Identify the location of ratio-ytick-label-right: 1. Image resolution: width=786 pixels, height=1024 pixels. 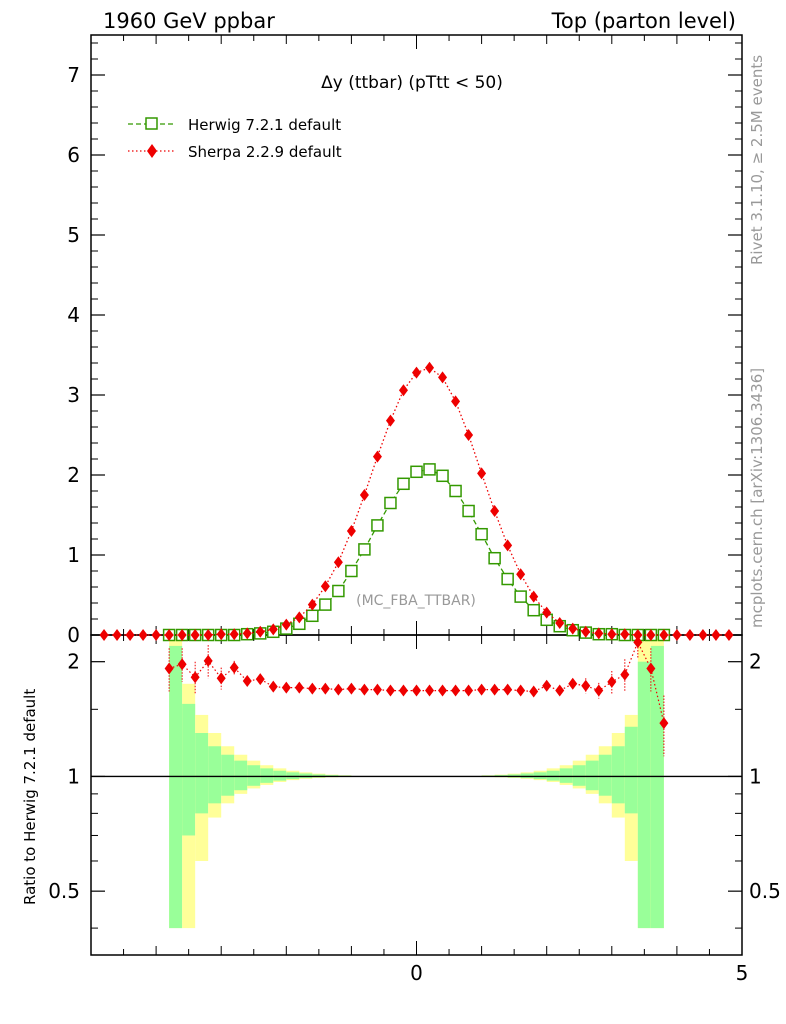
(755, 776).